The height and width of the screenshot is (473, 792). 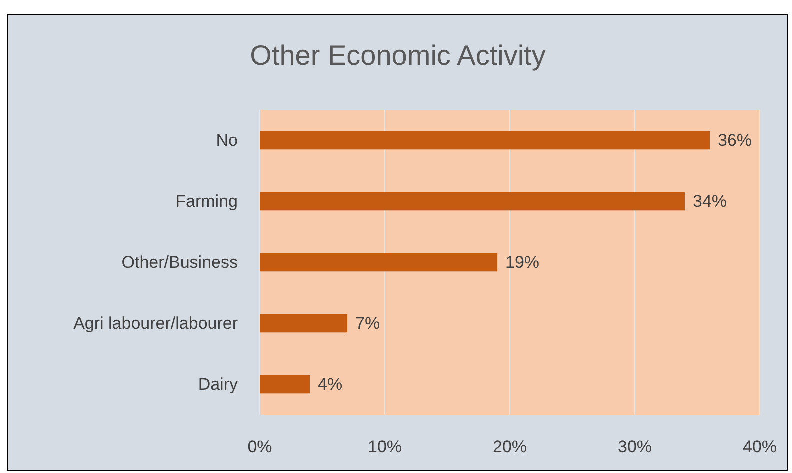 What do you see at coordinates (760, 447) in the screenshot?
I see `x-tick-label: 40%` at bounding box center [760, 447].